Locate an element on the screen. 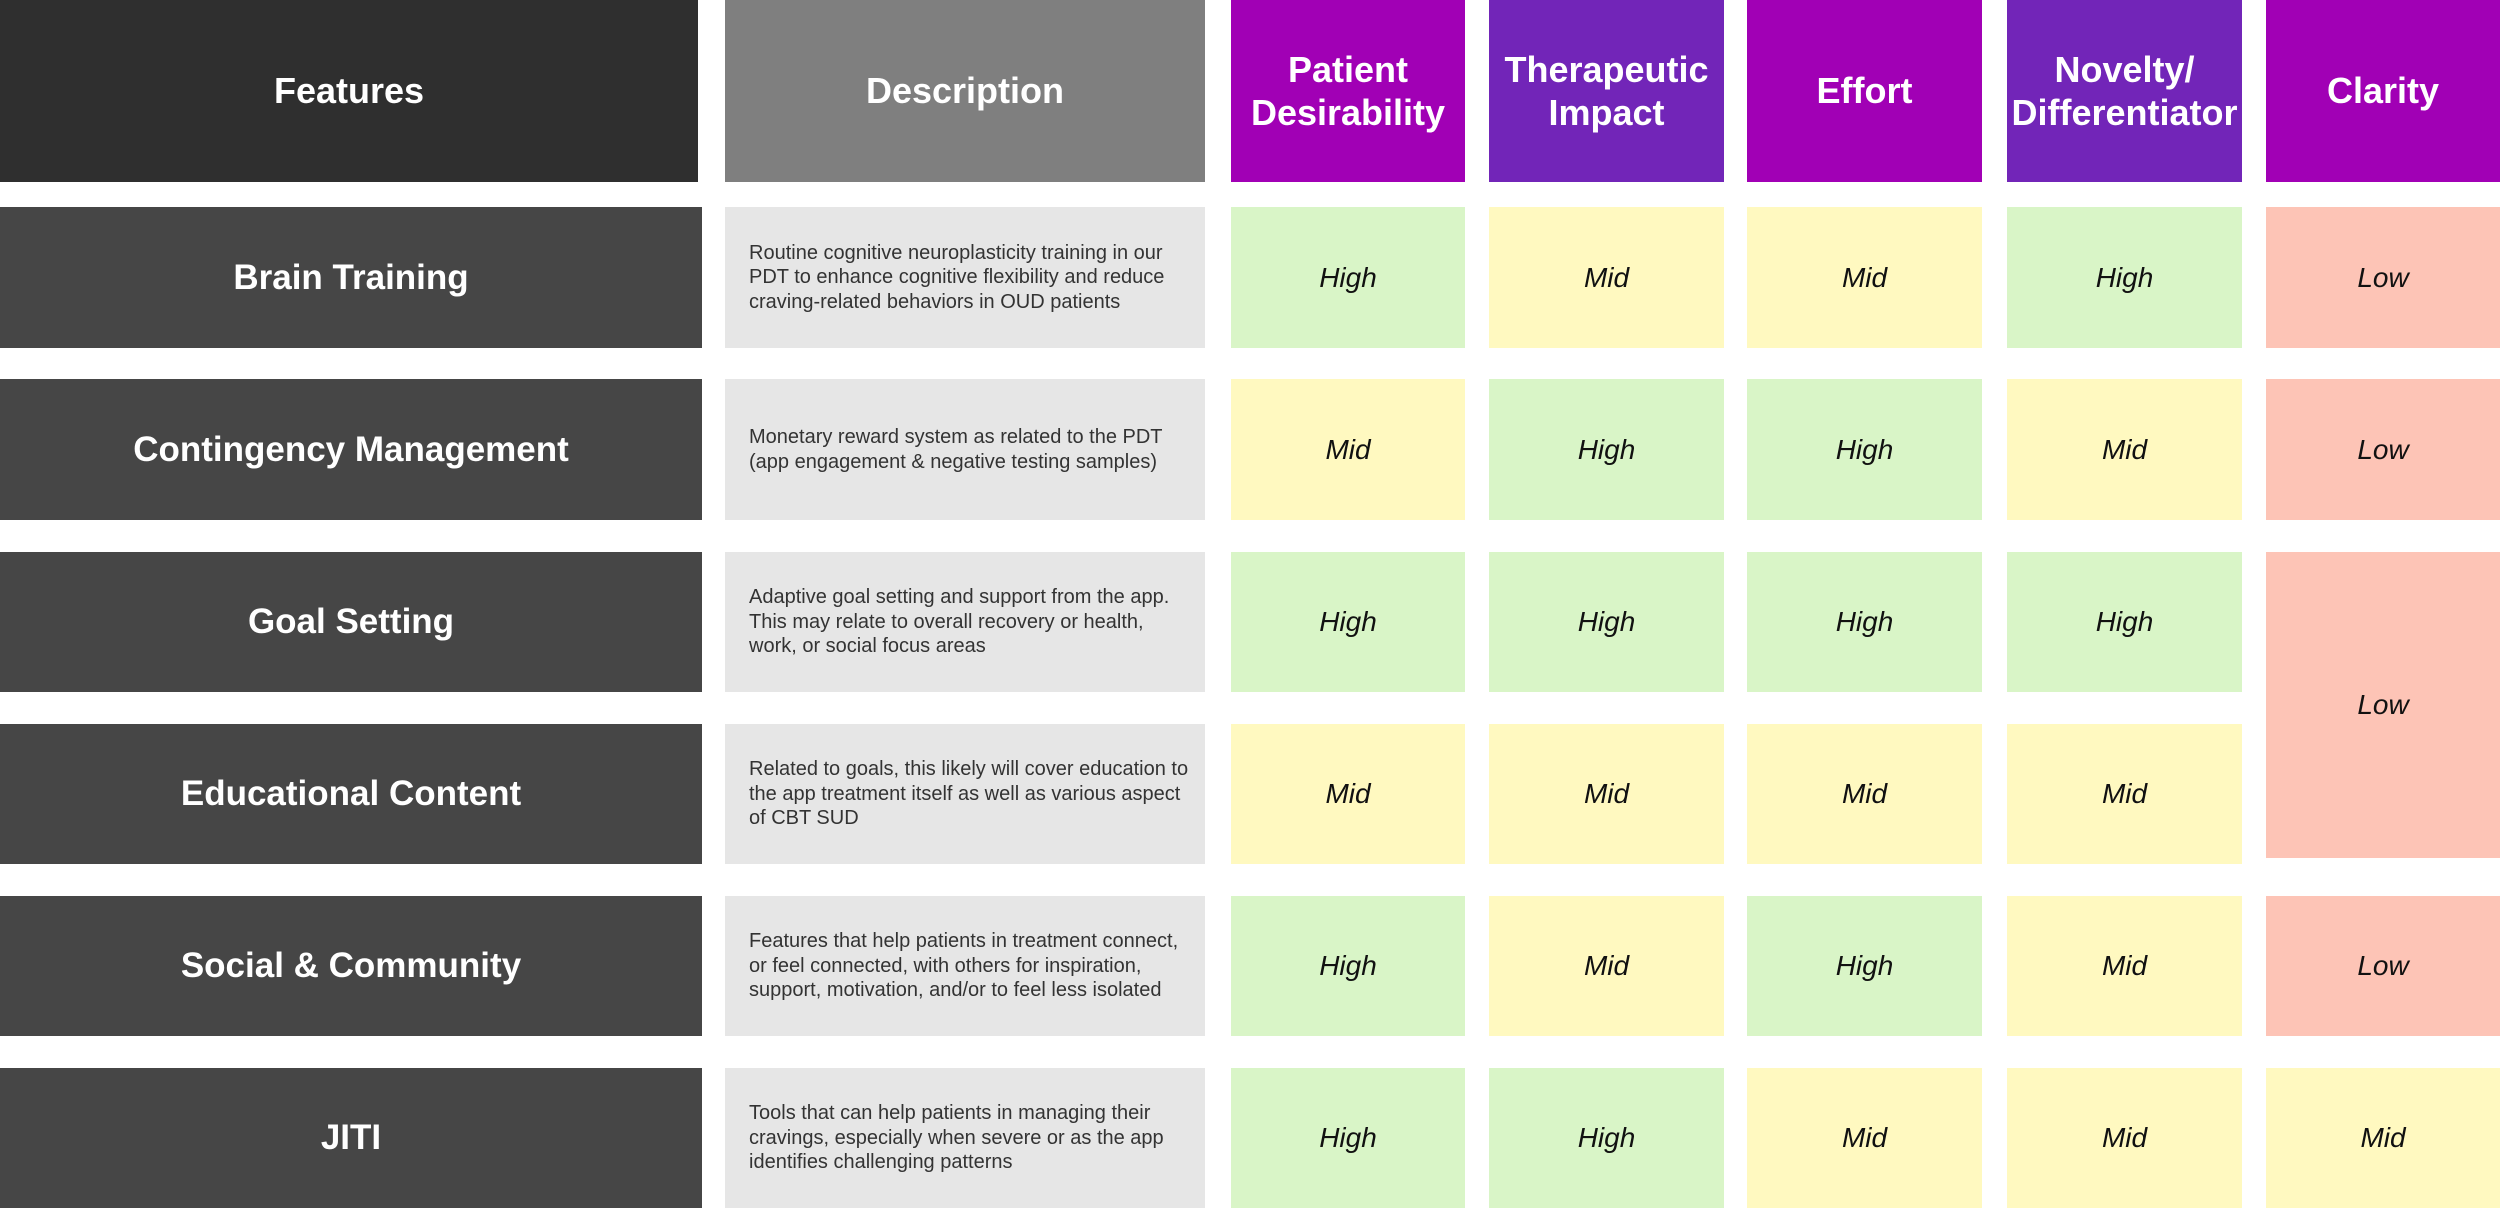 This screenshot has width=2500, height=1208. feature-name: Social & Community is located at coordinates (351, 966).